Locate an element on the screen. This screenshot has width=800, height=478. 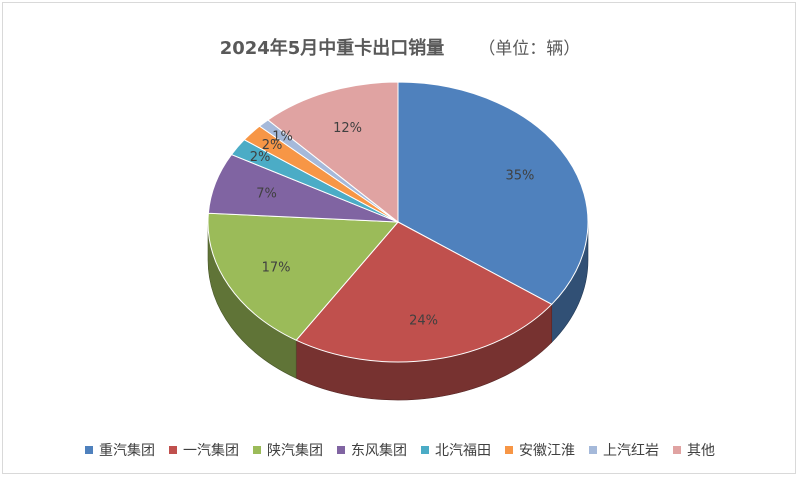
legend-label: 上汽红岩 is located at coordinates (631, 451).